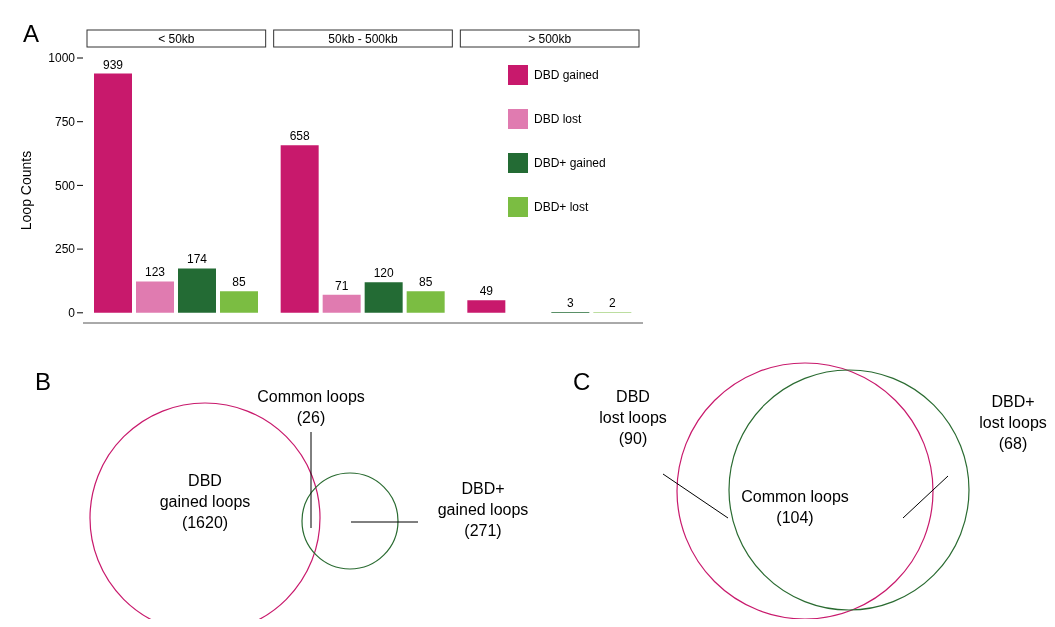 The height and width of the screenshot is (627, 1055). Describe the element at coordinates (1013, 423) in the screenshot. I see `text: DBD+ lost loops (68)` at that location.